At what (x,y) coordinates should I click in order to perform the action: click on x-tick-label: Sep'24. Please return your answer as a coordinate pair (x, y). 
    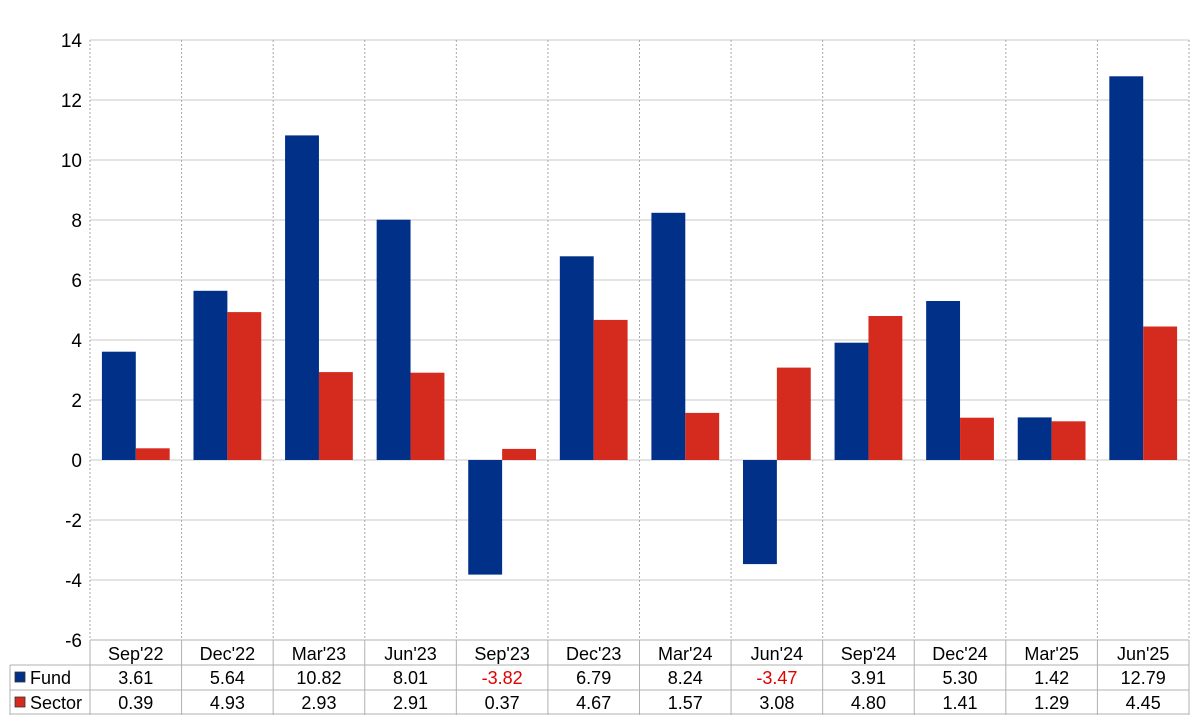
    Looking at the image, I should click on (869, 654).